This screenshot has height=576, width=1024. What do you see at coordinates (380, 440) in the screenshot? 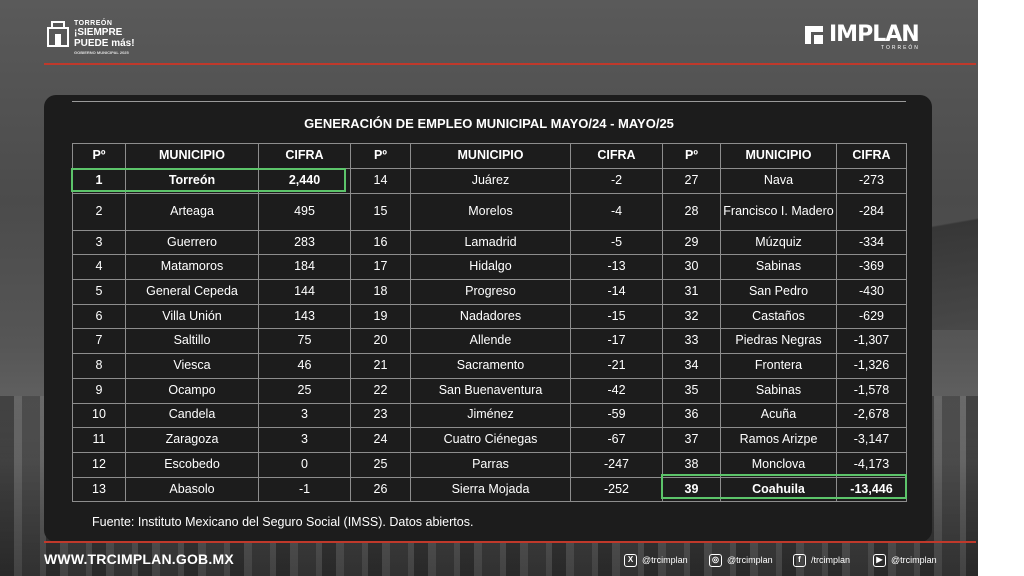
I see `rank-cell: 24` at bounding box center [380, 440].